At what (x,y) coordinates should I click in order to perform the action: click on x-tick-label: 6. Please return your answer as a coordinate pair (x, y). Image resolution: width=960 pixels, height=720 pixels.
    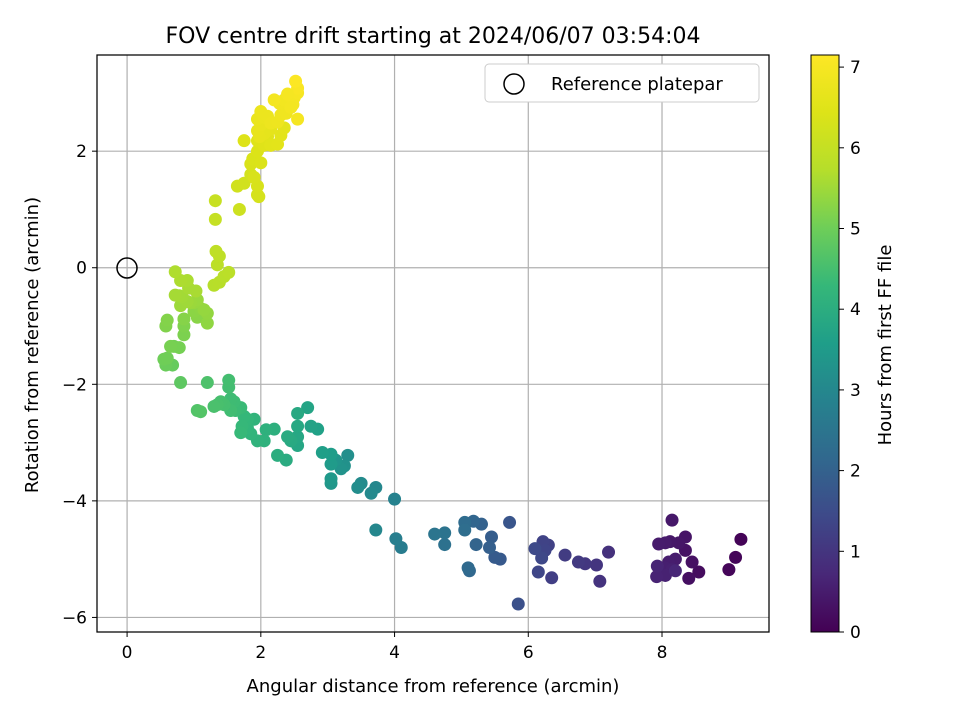
    Looking at the image, I should click on (528, 653).